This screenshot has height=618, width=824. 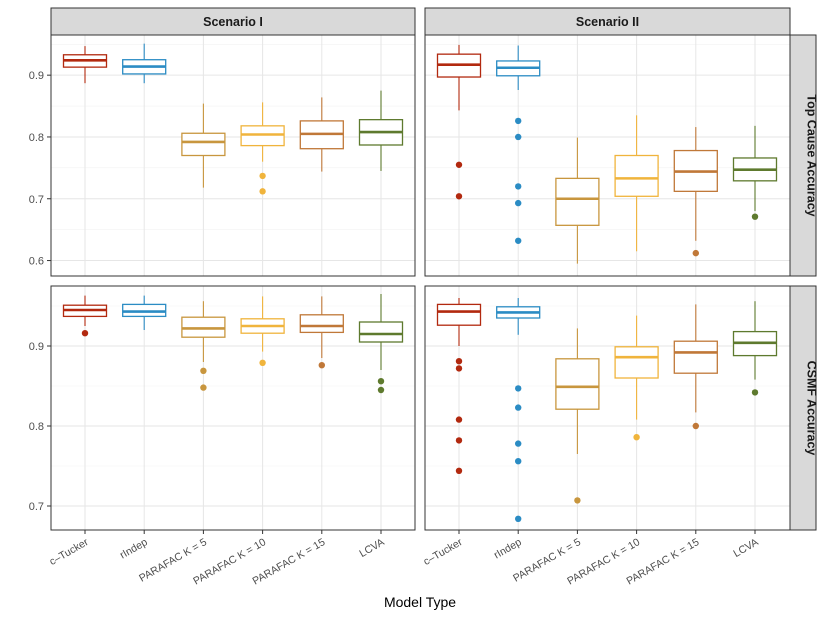 I want to click on y-tick-label: 0.6, so click(x=36, y=262).